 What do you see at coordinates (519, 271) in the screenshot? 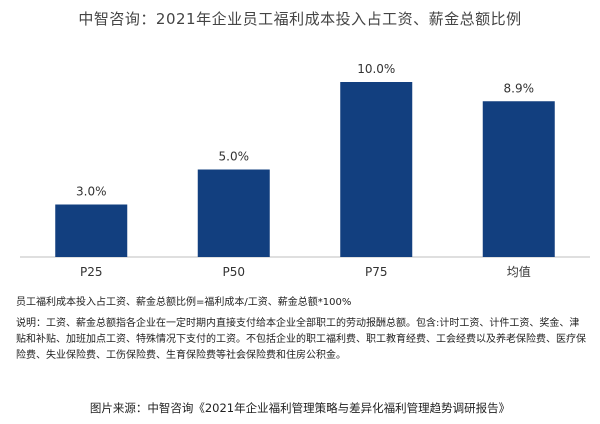
I see `x-tick-label-均值: 均值` at bounding box center [519, 271].